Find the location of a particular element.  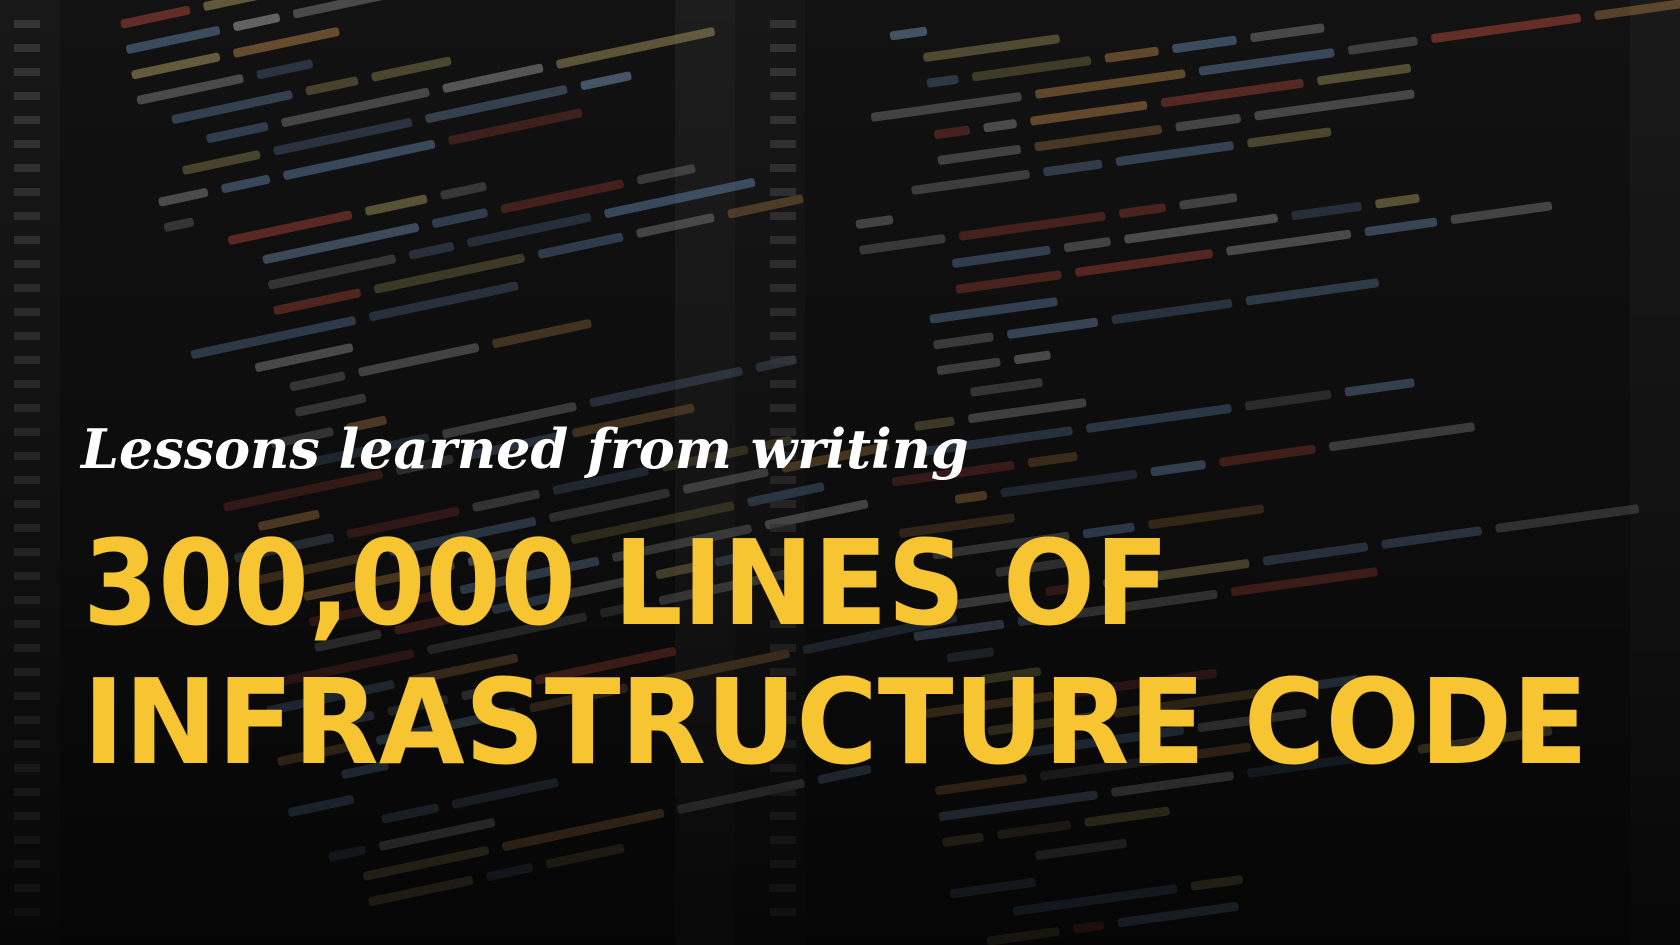

subtitle: Lessons learned from writing is located at coordinates (524, 449).